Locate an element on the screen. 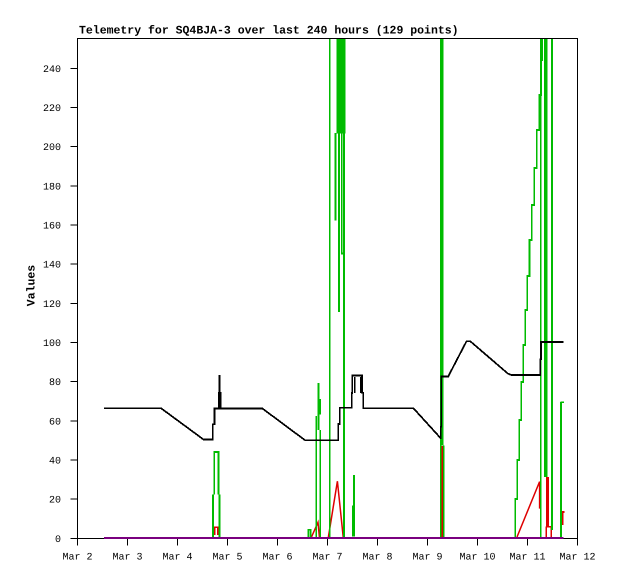 The height and width of the screenshot is (579, 618). svg-text: Mar 7 is located at coordinates (327, 558).